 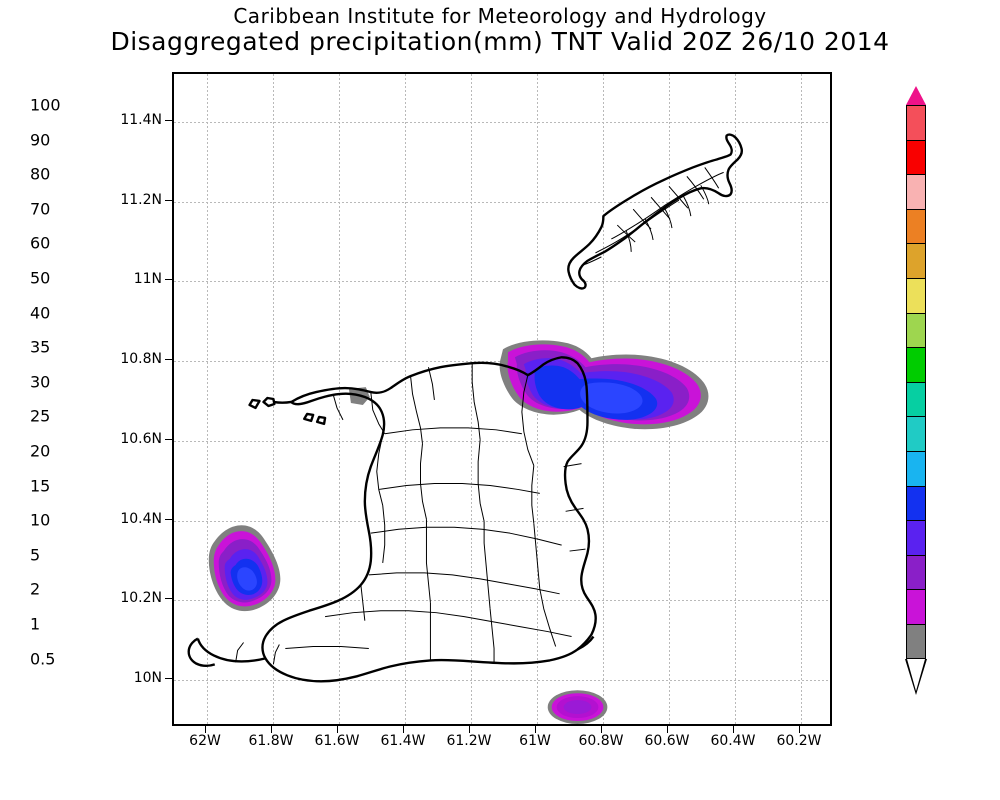 I want to click on y-tick-10.2N, so click(x=168, y=599).